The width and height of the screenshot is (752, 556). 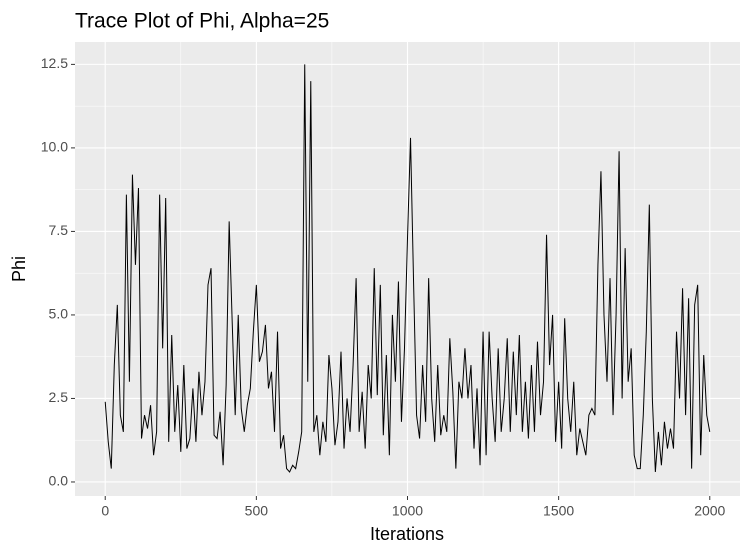 I want to click on x-tick-label: 1500, so click(x=558, y=511).